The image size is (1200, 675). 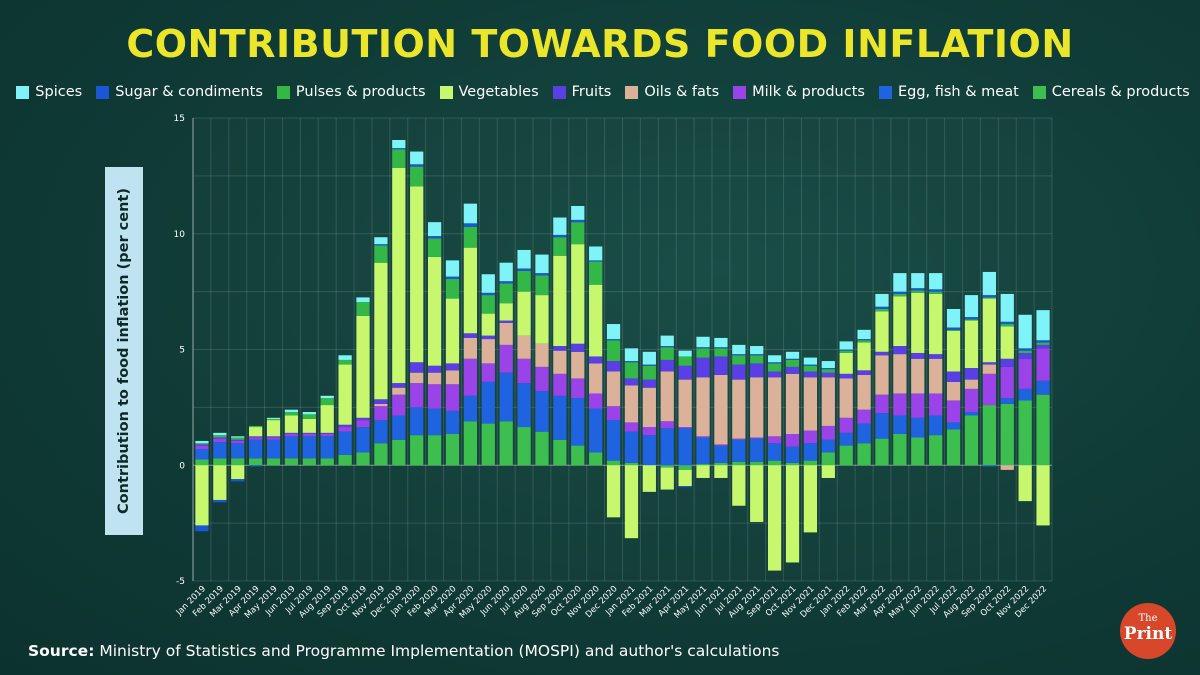 I want to click on legend-item-egg-fish-meat: Egg, fish & meat, so click(x=948, y=92).